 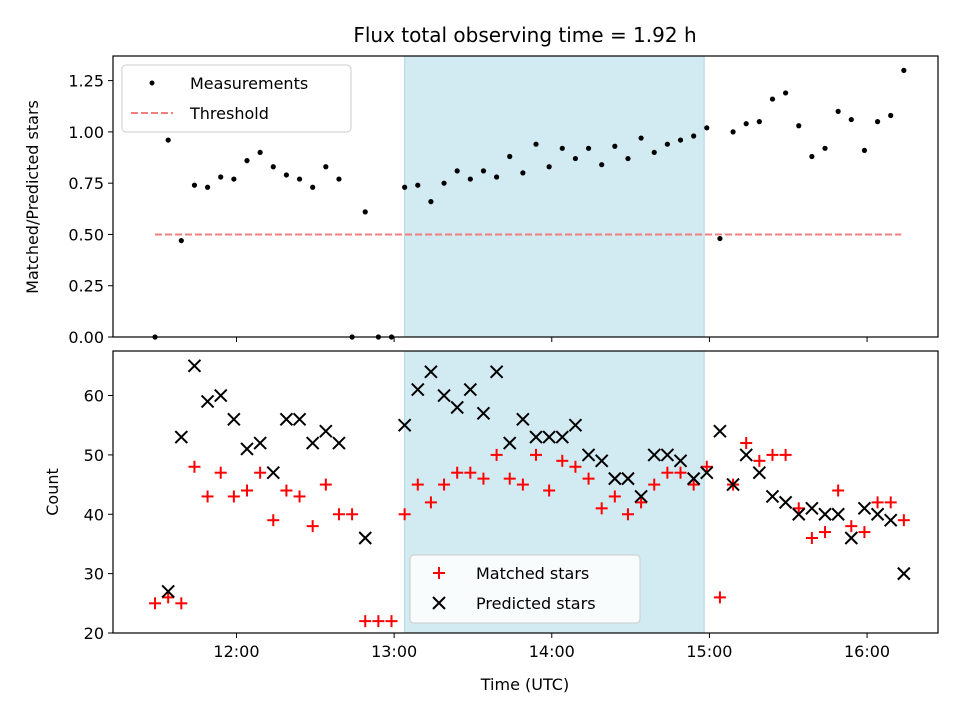 I want to click on ratio-ytick-label: 1.25, so click(x=86, y=81).